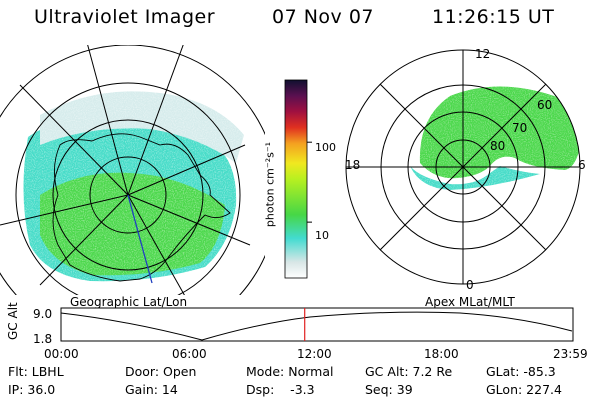 The width and height of the screenshot is (600, 400). I want to click on track-xtick-3: 18:00, so click(441, 354).